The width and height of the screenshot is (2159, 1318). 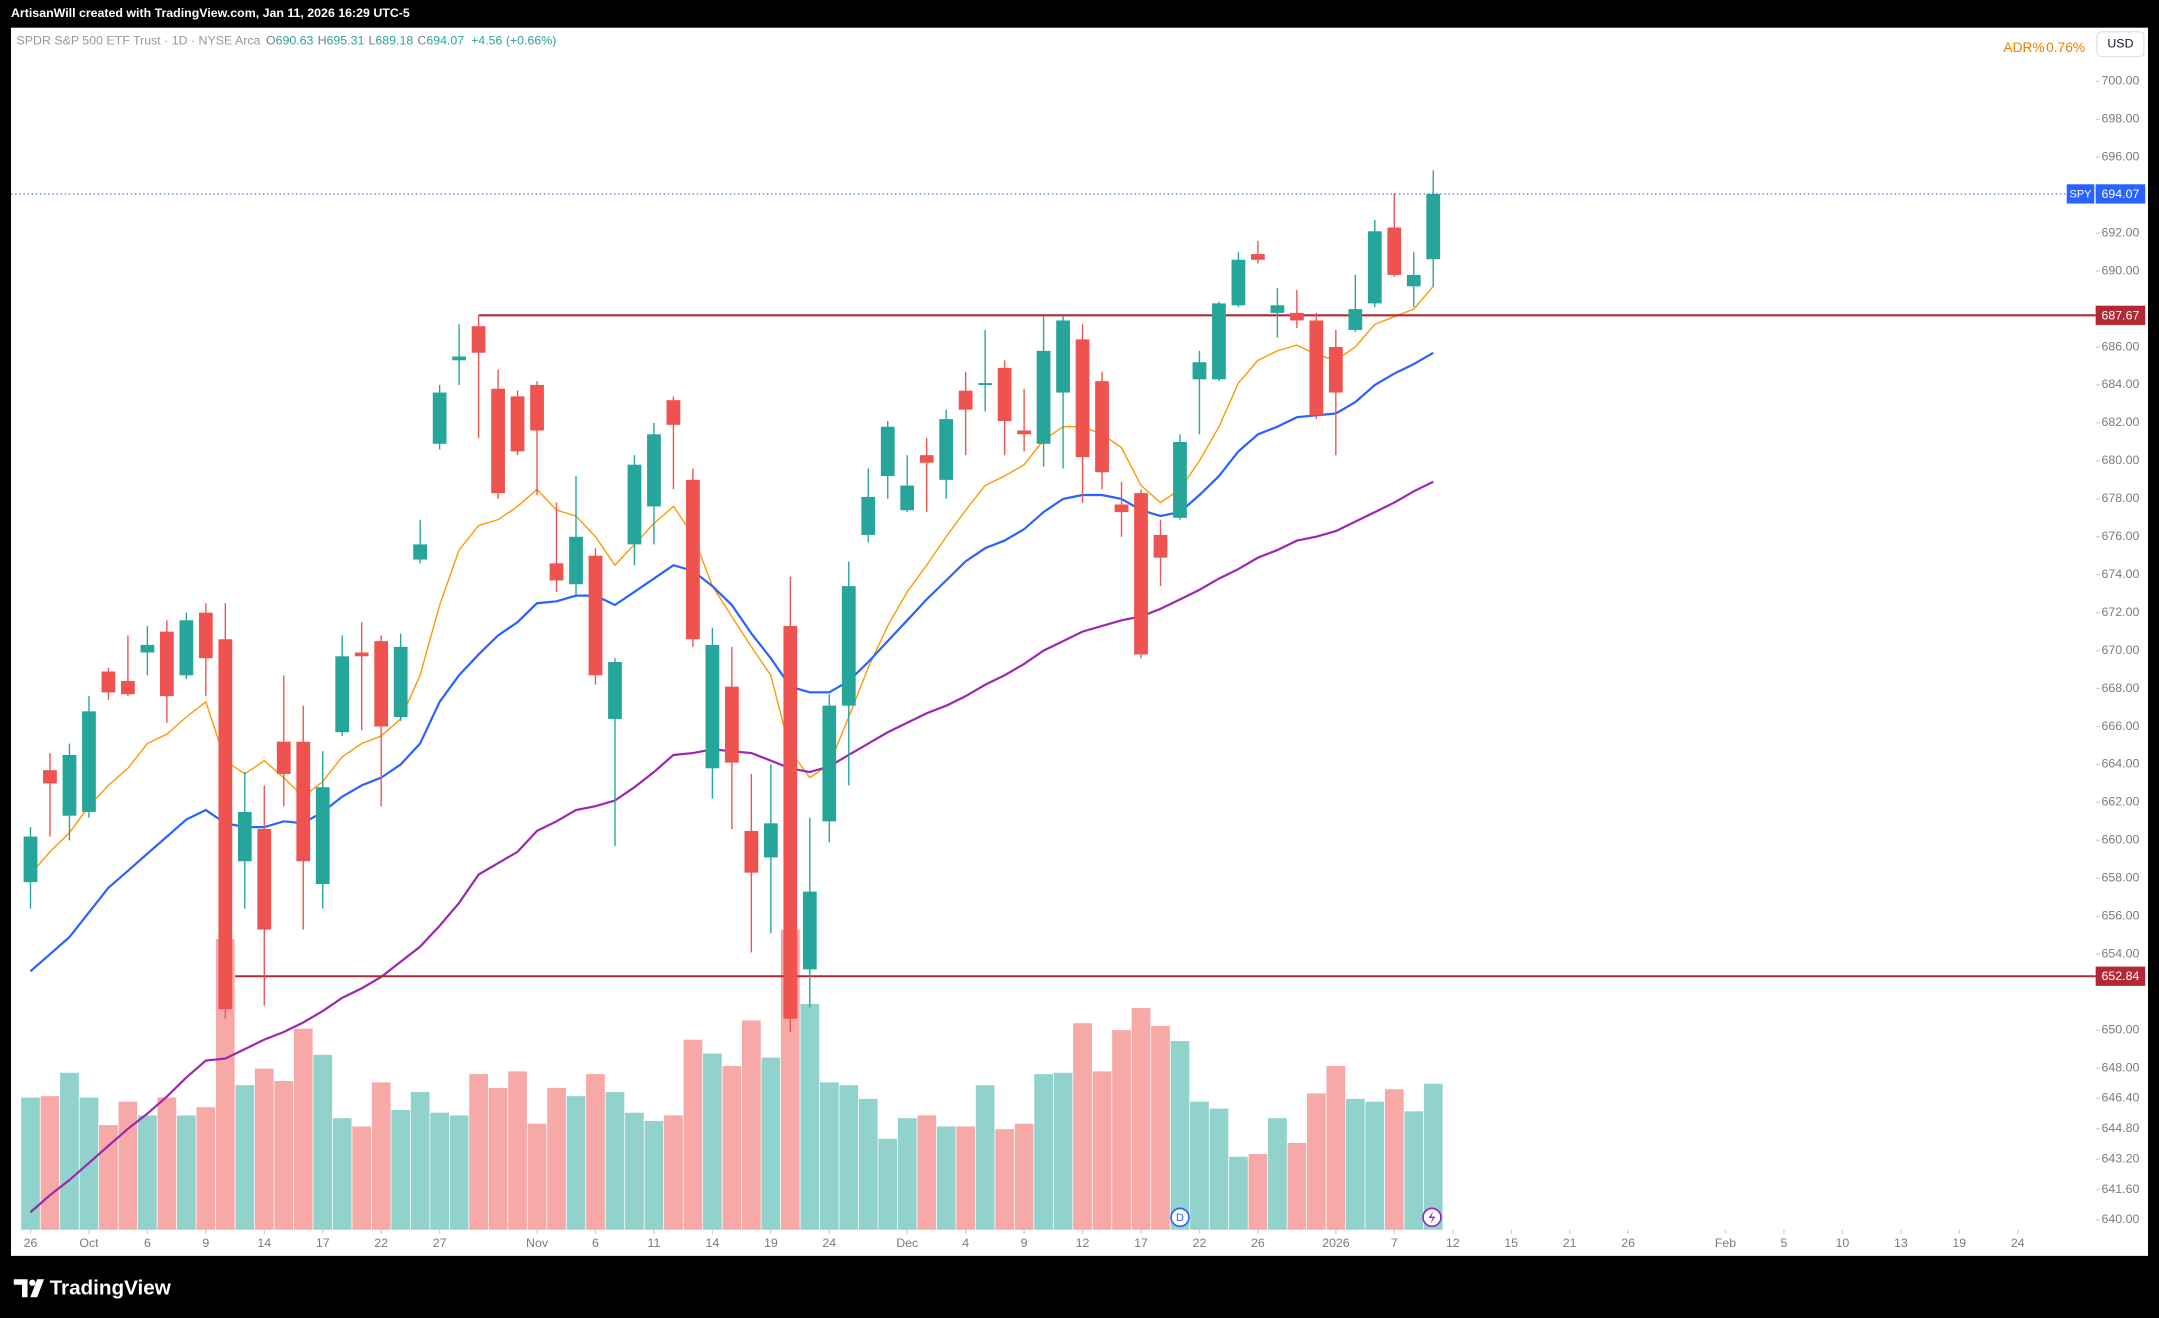 I want to click on instrument: SPDR S&P 500 ETF Trust · 1D · NYSE Arca, so click(x=139, y=41).